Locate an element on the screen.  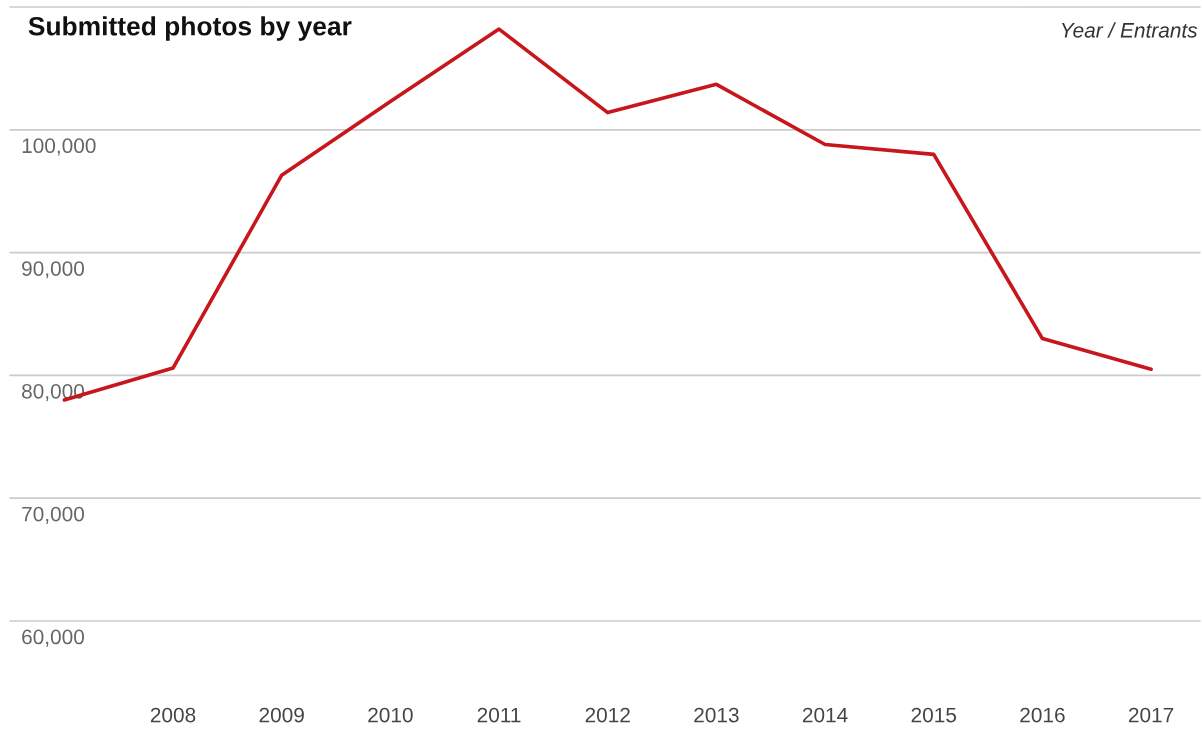
x-tick-label: 2008 is located at coordinates (173, 715).